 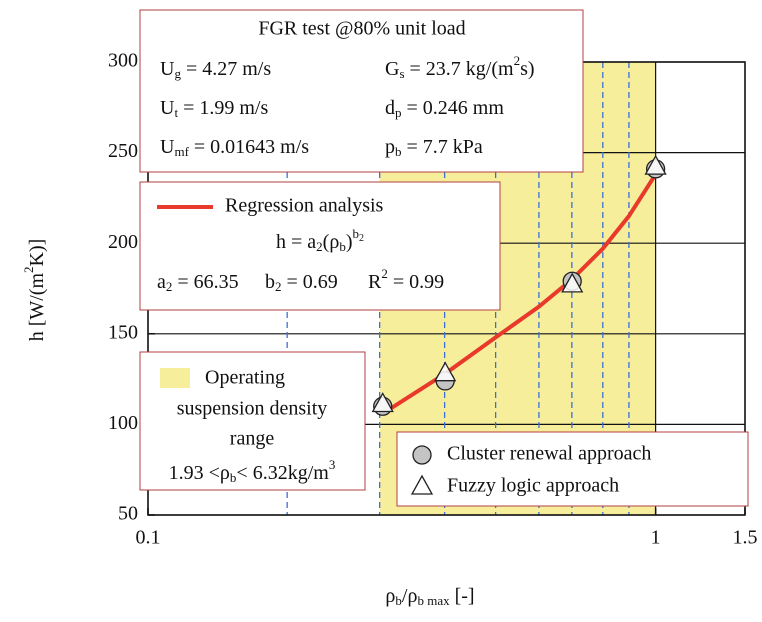 What do you see at coordinates (37, 253) in the screenshot?
I see `y-axis-label-part: K)]` at bounding box center [37, 253].